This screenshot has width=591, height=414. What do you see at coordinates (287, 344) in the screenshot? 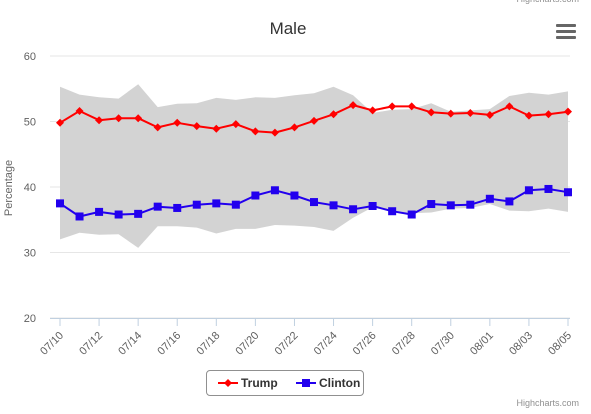
I see `x-tick-label: 07/22` at bounding box center [287, 344].